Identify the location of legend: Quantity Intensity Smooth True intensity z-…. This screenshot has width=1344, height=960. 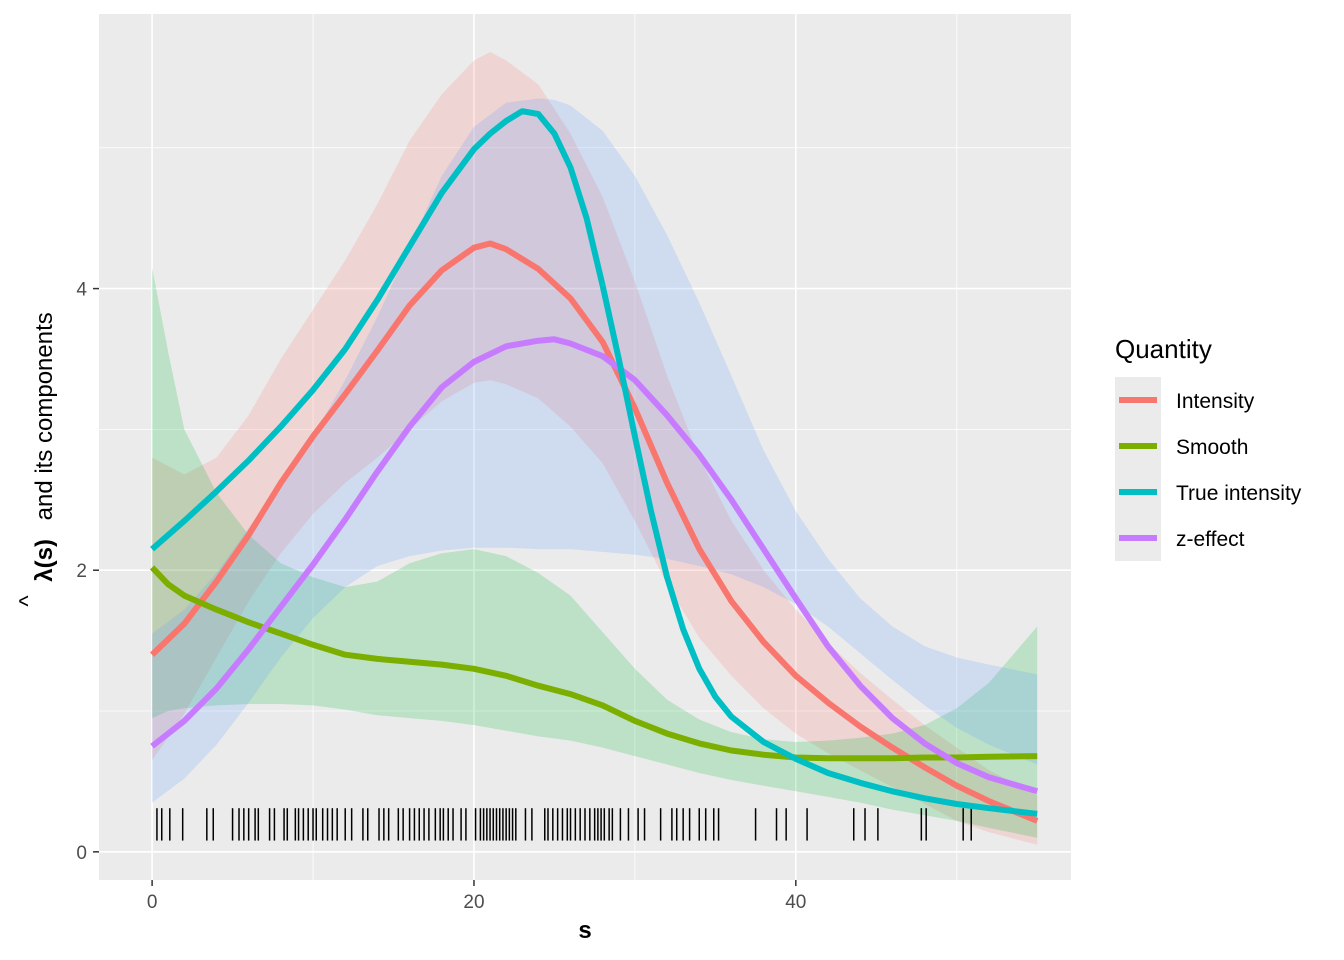
(1208, 447).